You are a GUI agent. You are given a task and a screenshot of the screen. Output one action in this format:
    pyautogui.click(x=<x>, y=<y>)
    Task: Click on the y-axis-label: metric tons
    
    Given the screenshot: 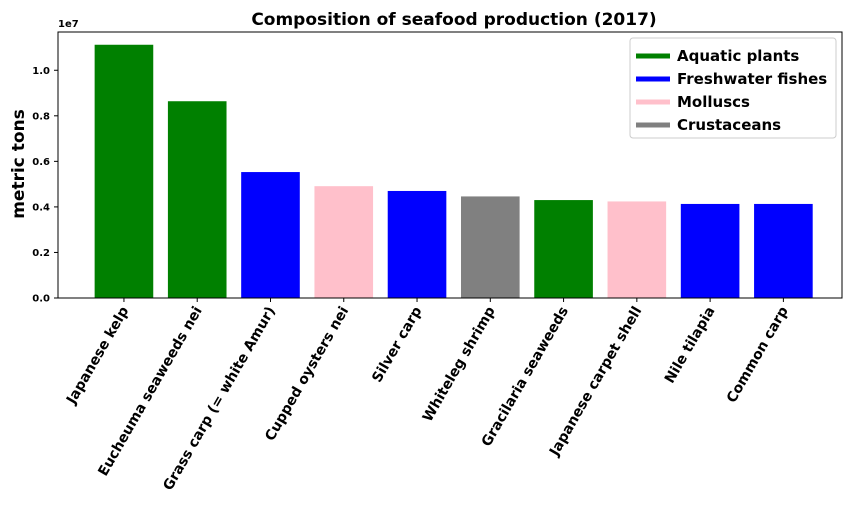 What is the action you would take?
    pyautogui.click(x=19, y=164)
    